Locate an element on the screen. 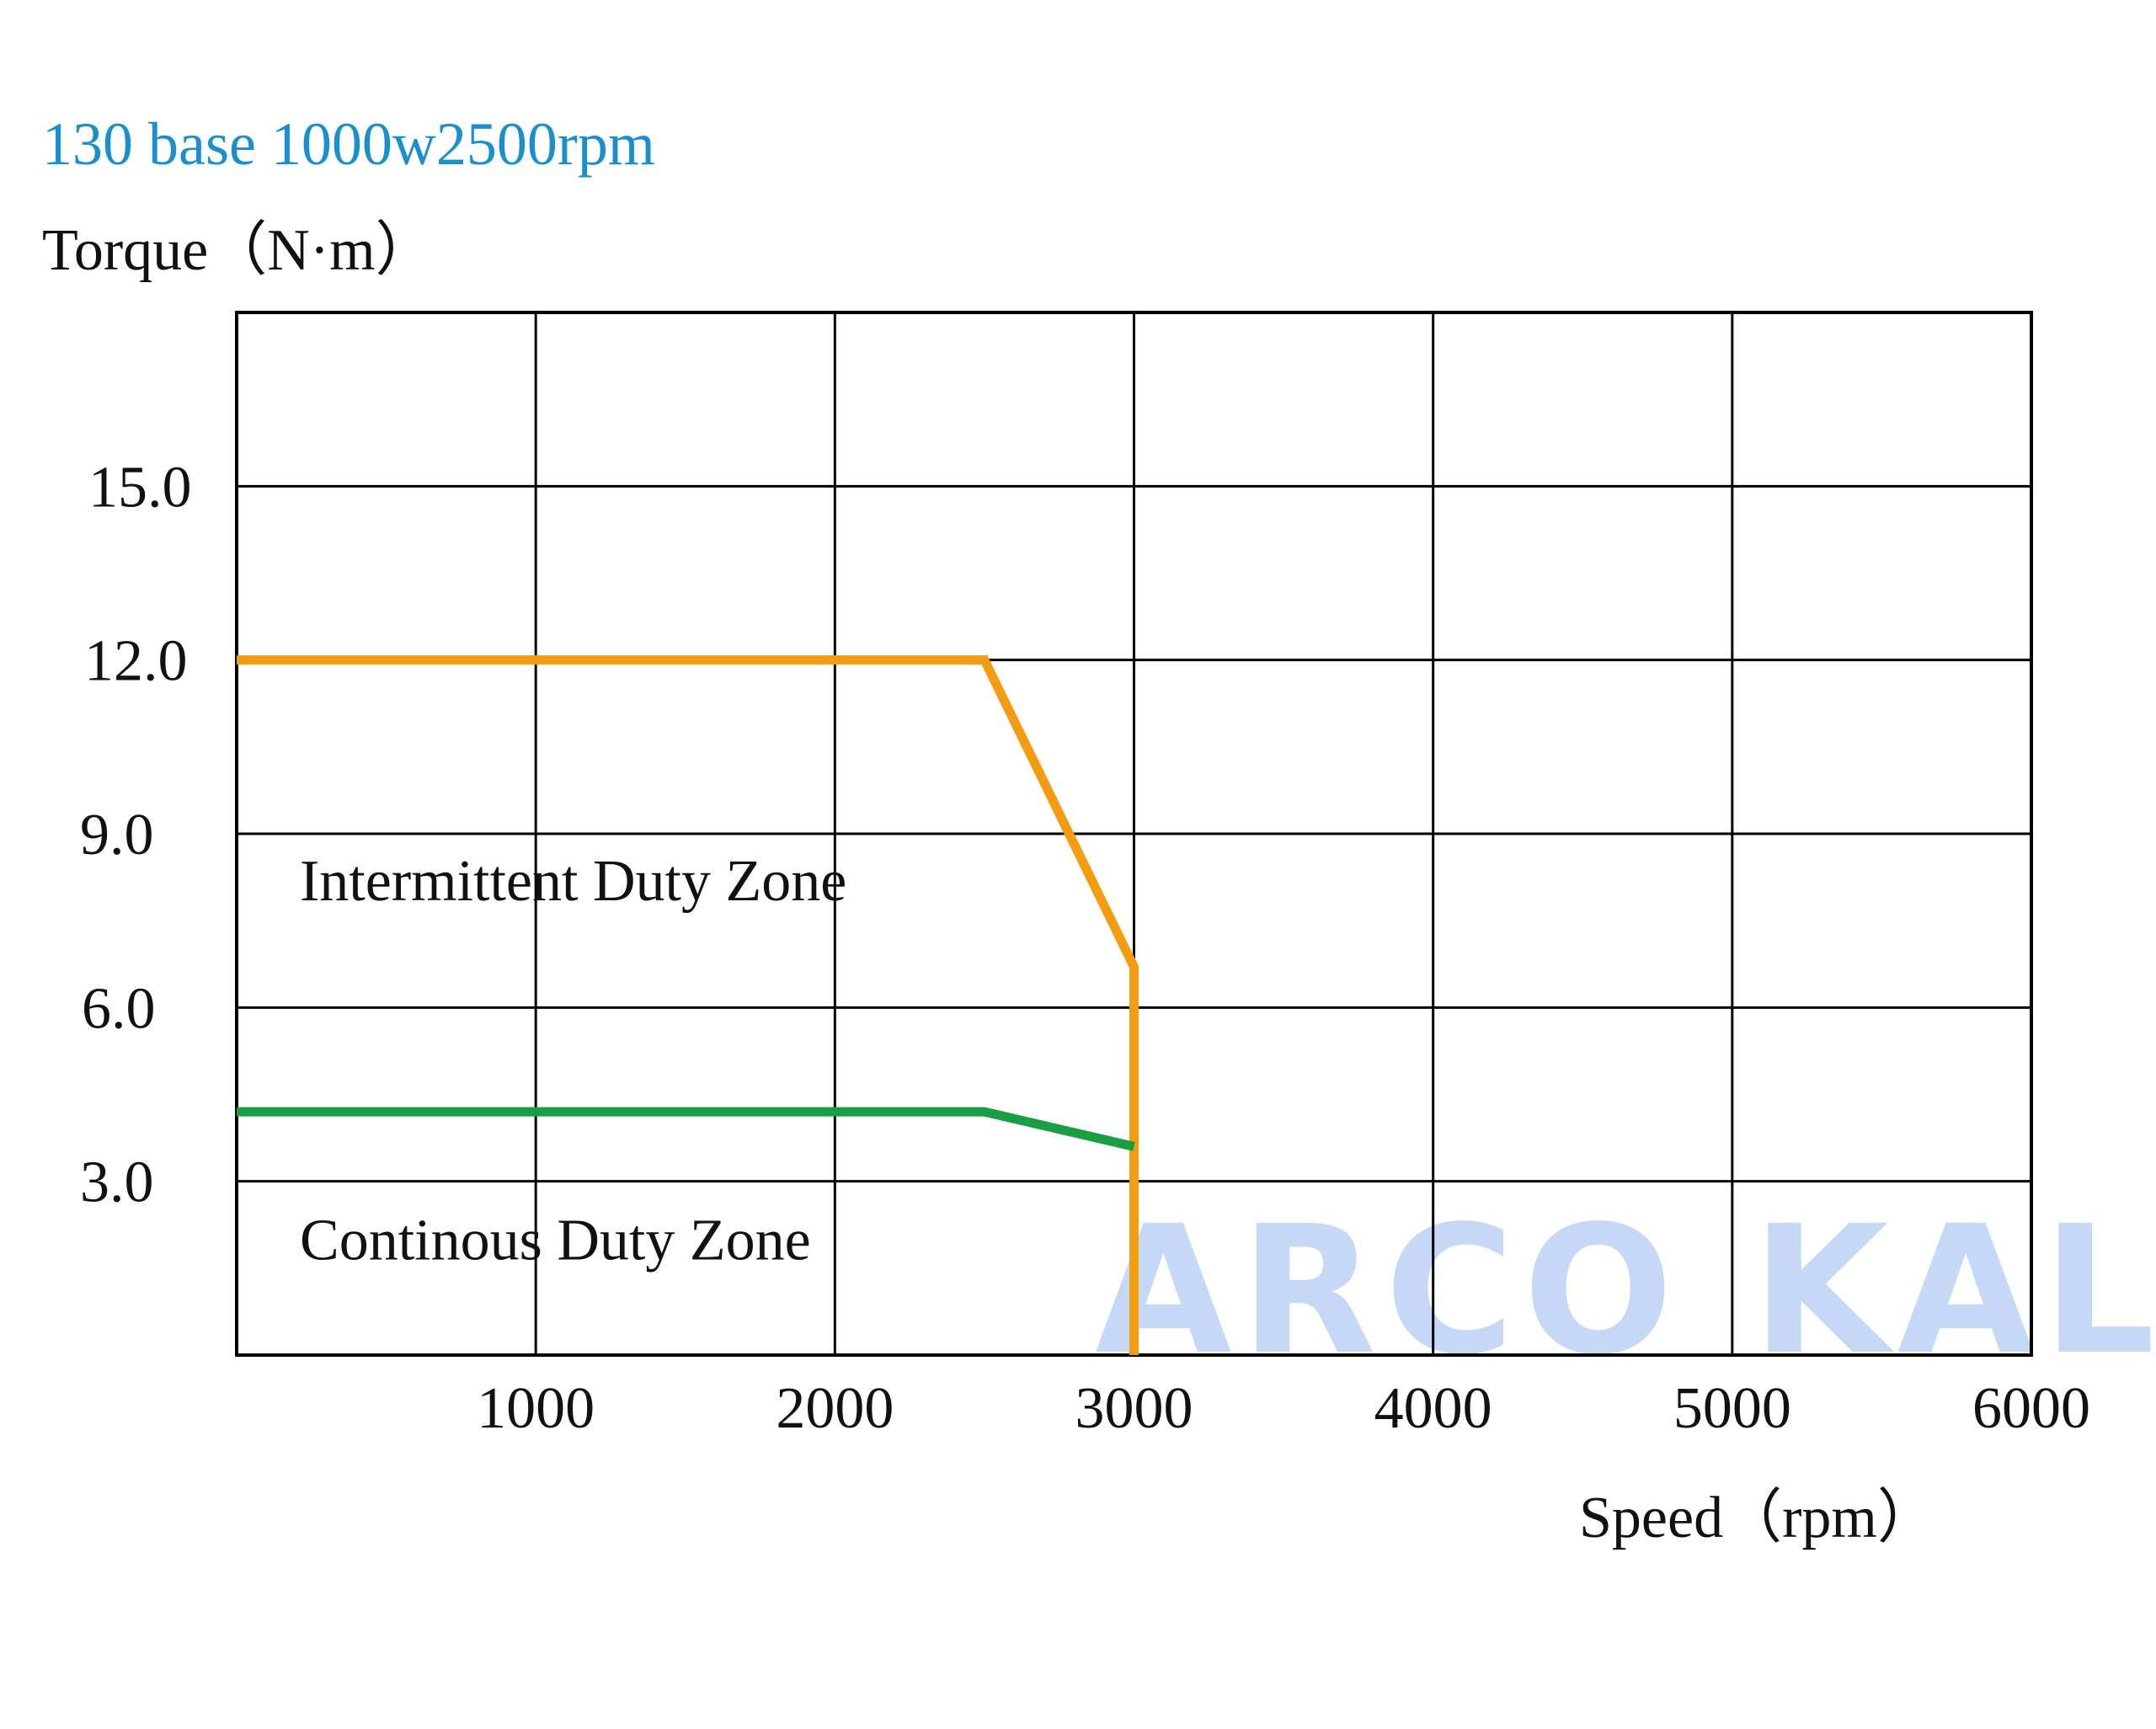 The height and width of the screenshot is (1729, 2156). watermark-layer: ARCO KALA is located at coordinates (1625, 1290).